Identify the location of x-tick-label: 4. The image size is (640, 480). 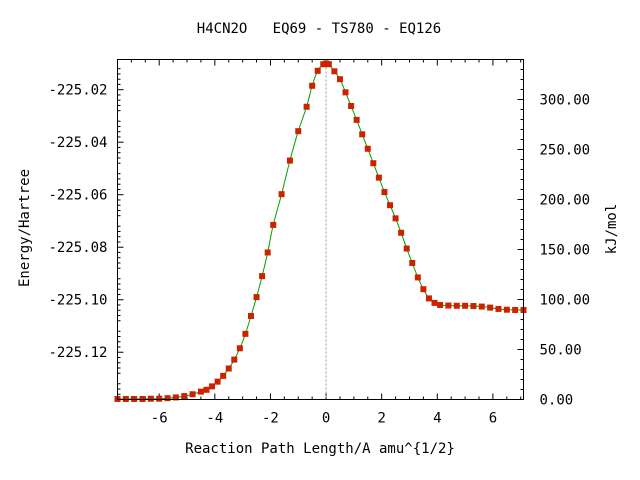
(437, 419).